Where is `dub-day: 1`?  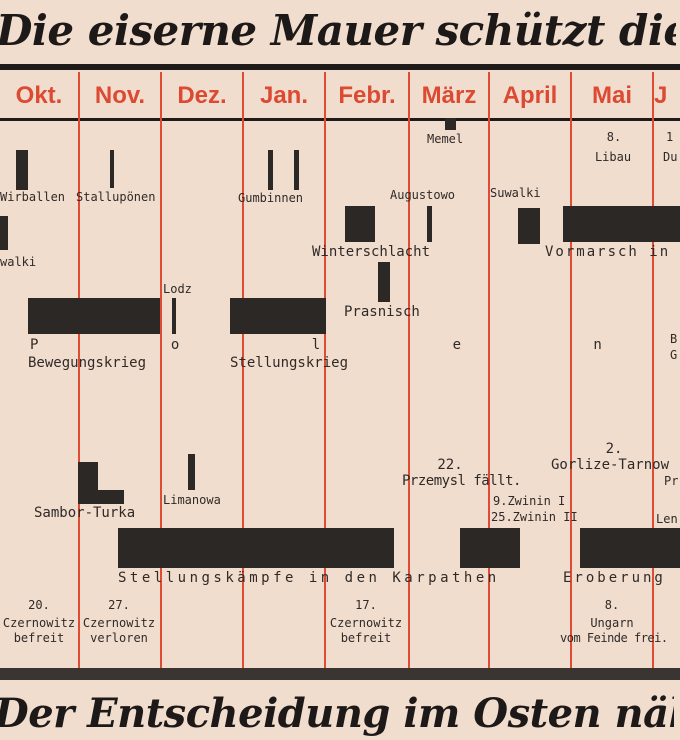 dub-day: 1 is located at coordinates (670, 137).